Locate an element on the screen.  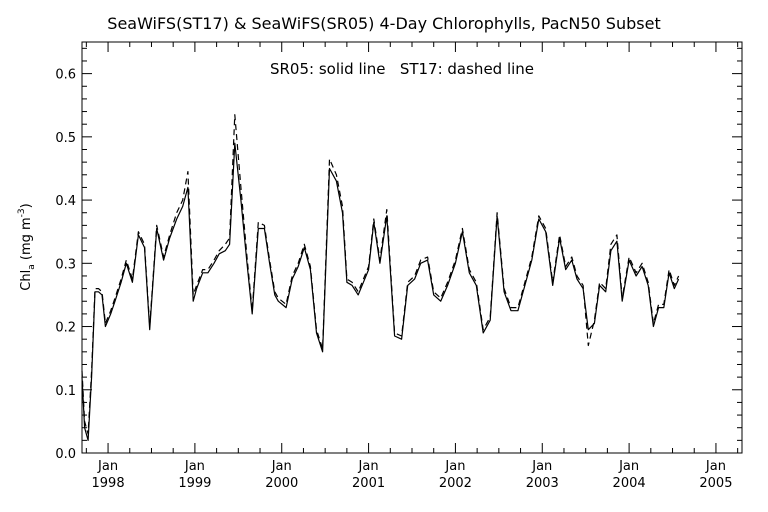
y-tick-label: 0.4 is located at coordinates (65, 201).